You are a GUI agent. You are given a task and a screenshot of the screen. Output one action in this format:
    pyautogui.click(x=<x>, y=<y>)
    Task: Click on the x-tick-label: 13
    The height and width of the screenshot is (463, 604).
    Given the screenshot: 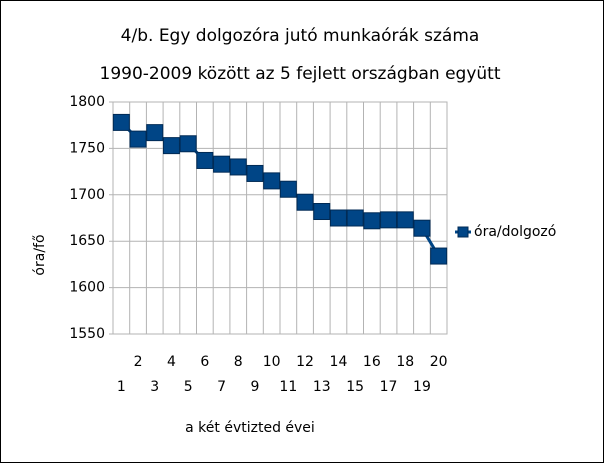 What is the action you would take?
    pyautogui.click(x=322, y=387)
    